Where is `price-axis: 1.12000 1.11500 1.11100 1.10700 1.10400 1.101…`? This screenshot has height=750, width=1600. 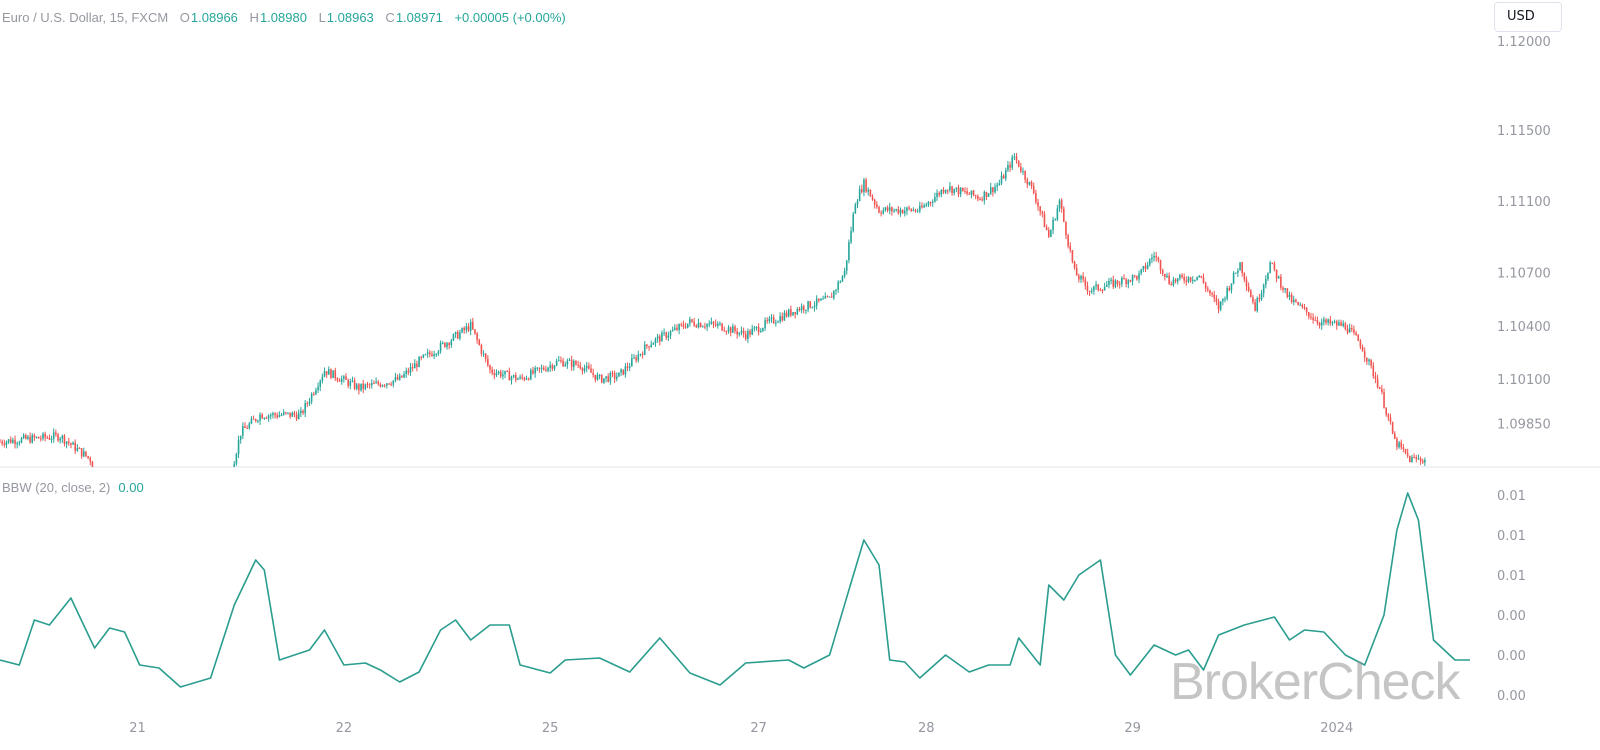 price-axis: 1.12000 1.11500 1.11100 1.10700 1.10400 1.101… is located at coordinates (1524, 234).